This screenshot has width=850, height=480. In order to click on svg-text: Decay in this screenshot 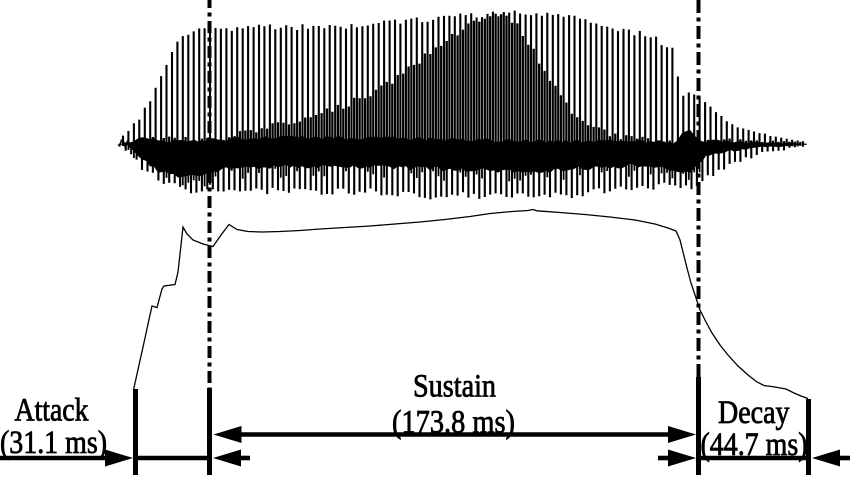, I will do `click(754, 413)`.